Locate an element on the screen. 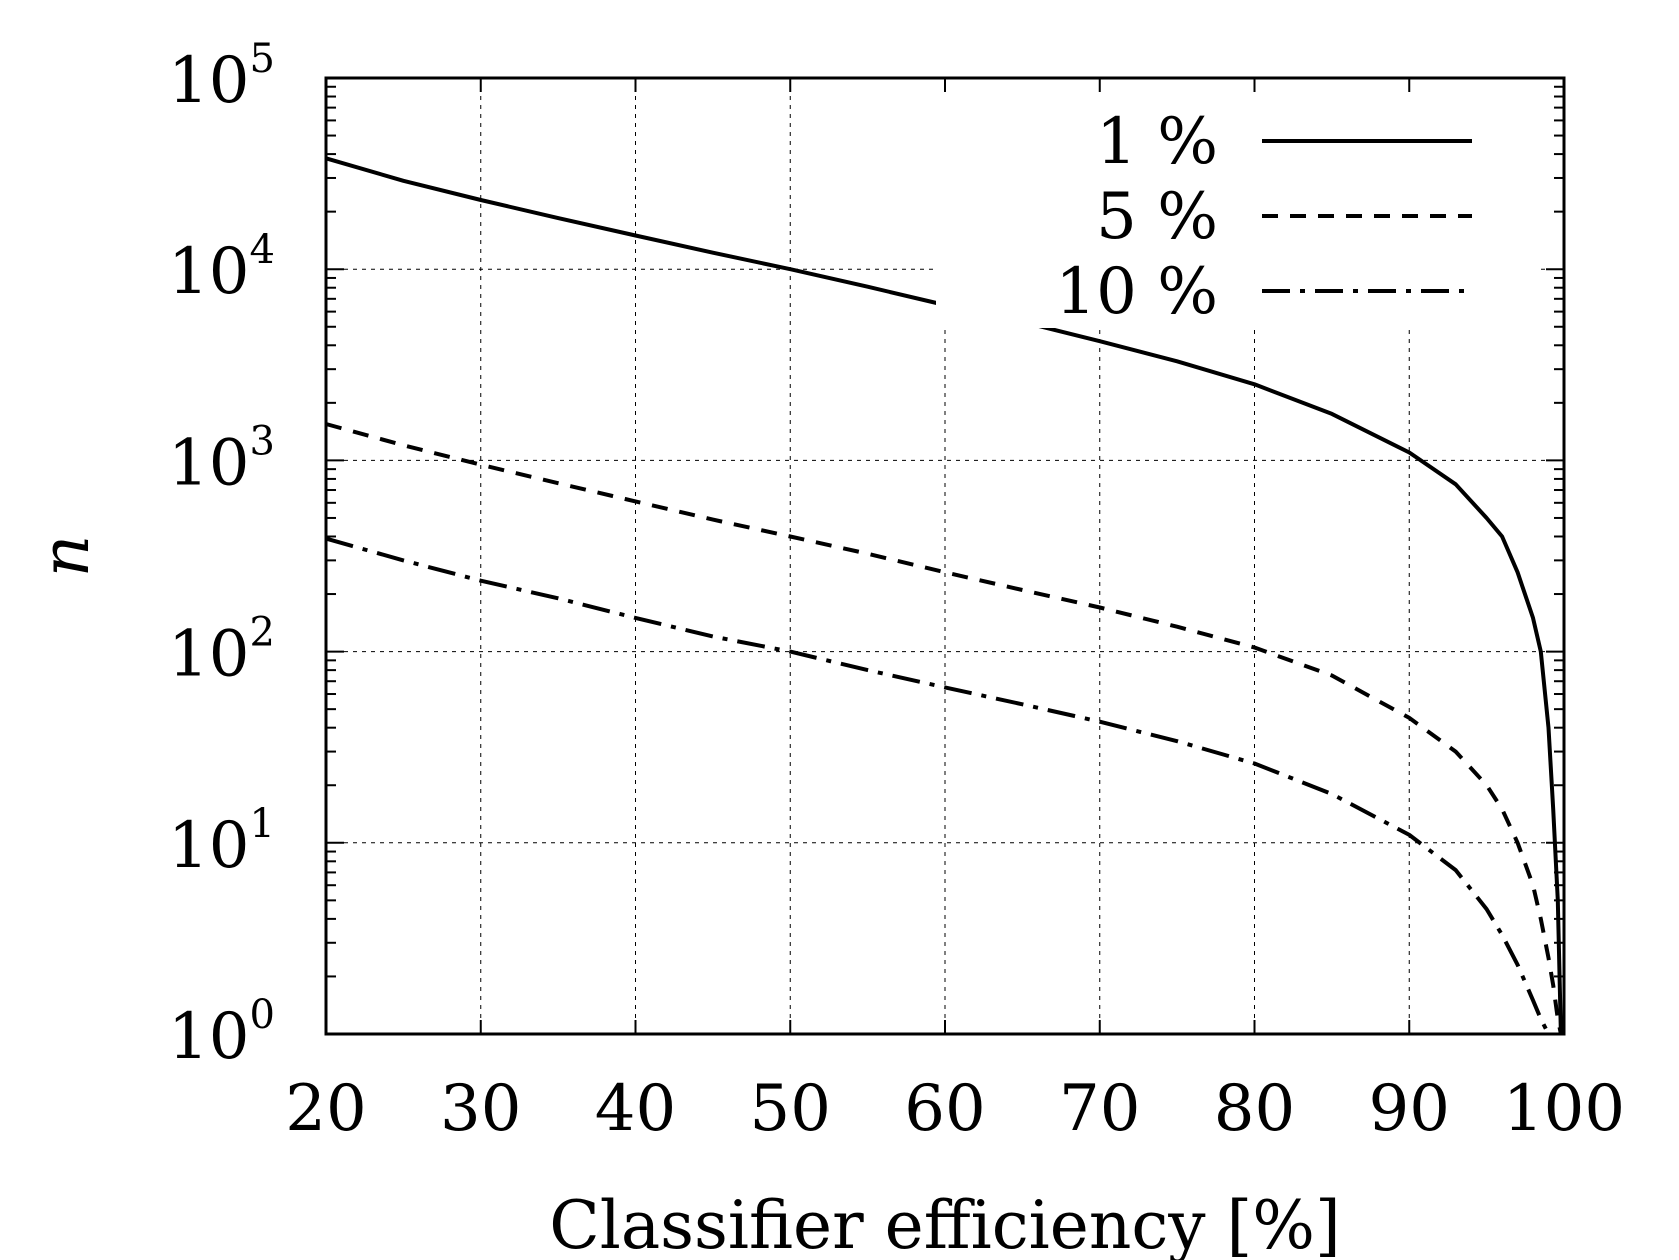 The width and height of the screenshot is (1679, 1260). x-tick-label: 100 is located at coordinates (1564, 1109).